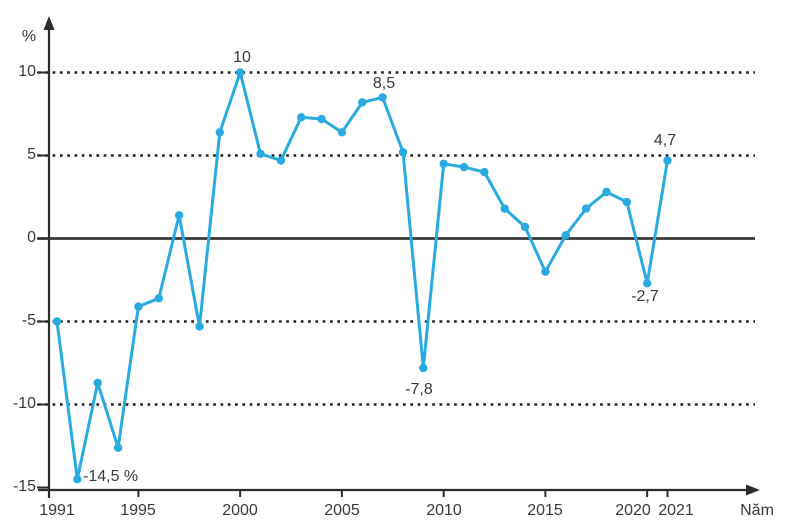  What do you see at coordinates (29, 36) in the screenshot?
I see `y-axis-unit-label: %` at bounding box center [29, 36].